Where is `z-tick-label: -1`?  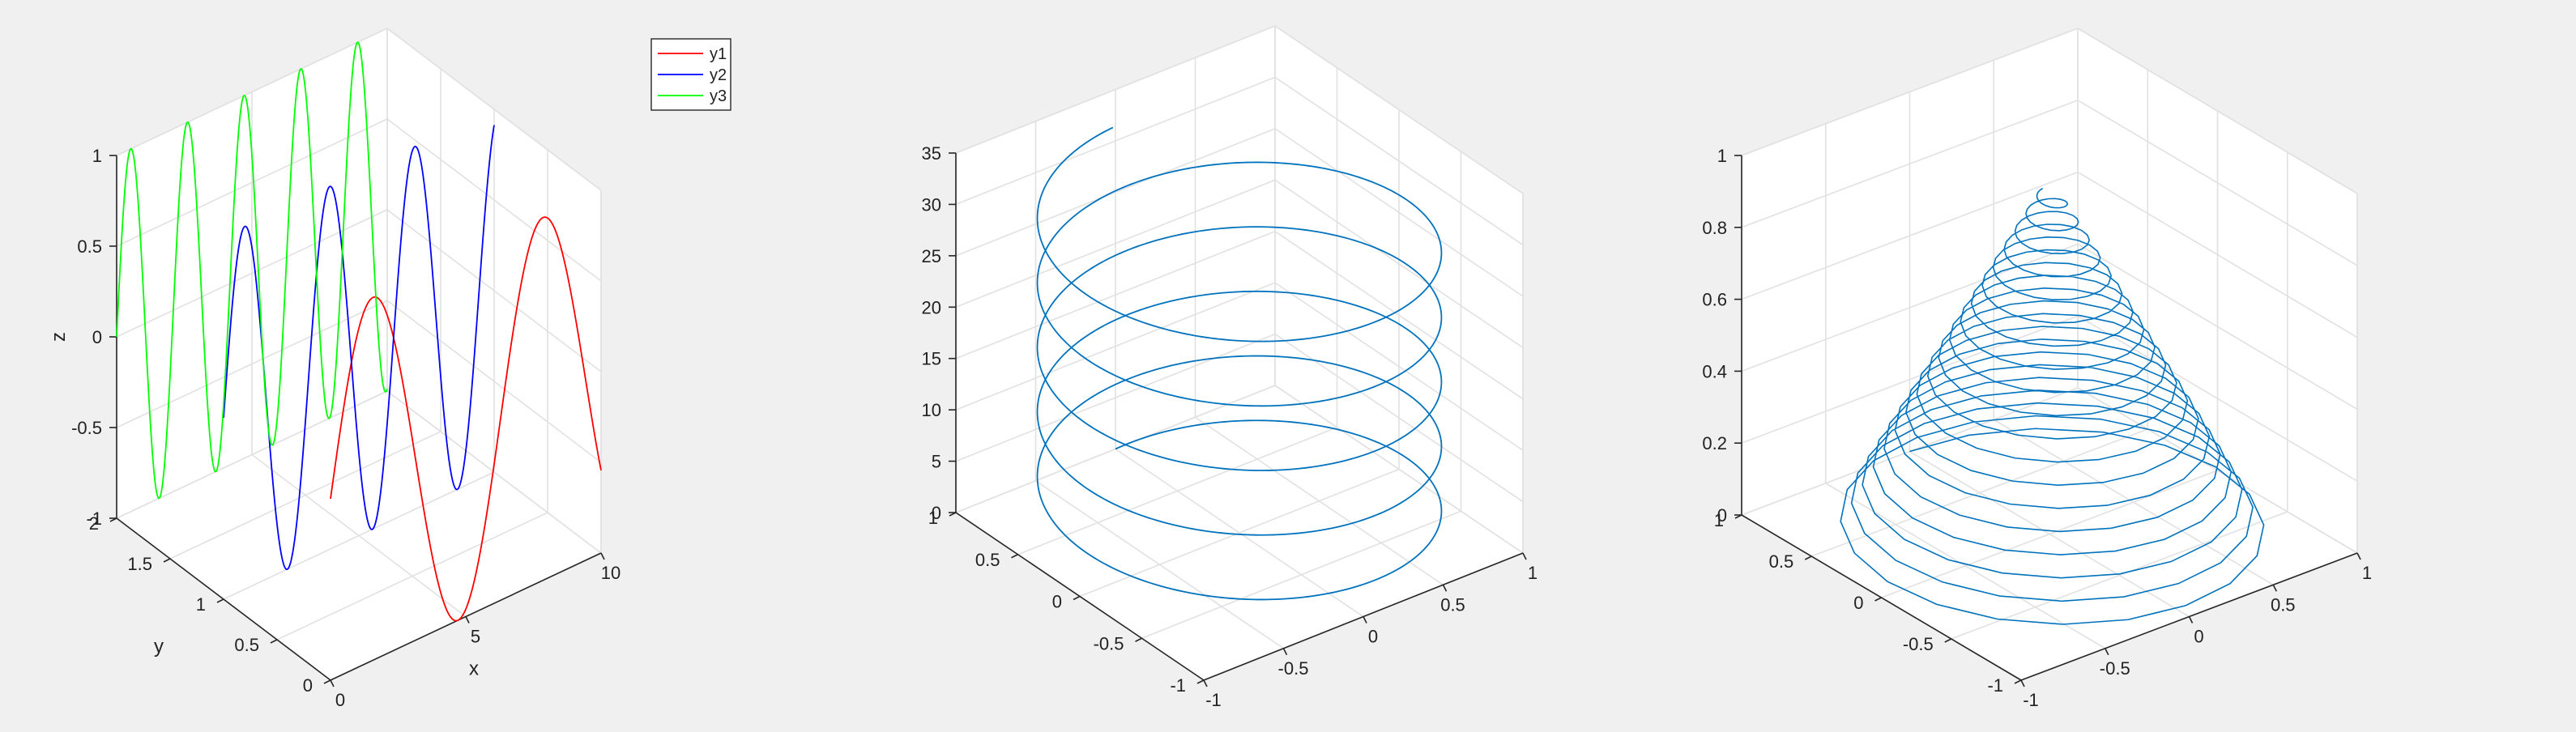 z-tick-label: -1 is located at coordinates (94, 519).